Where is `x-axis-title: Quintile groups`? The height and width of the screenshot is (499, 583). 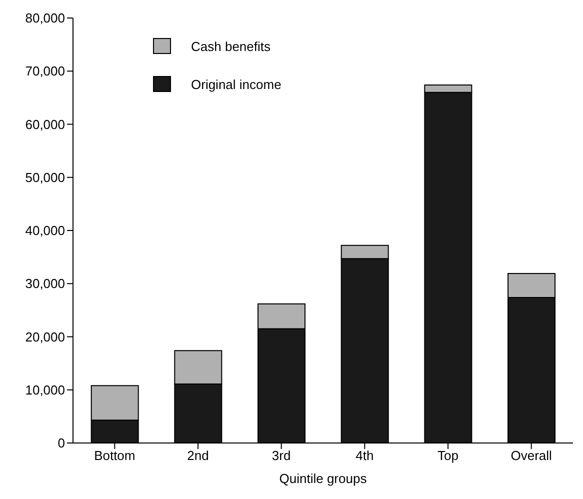
x-axis-title: Quintile groups is located at coordinates (323, 478).